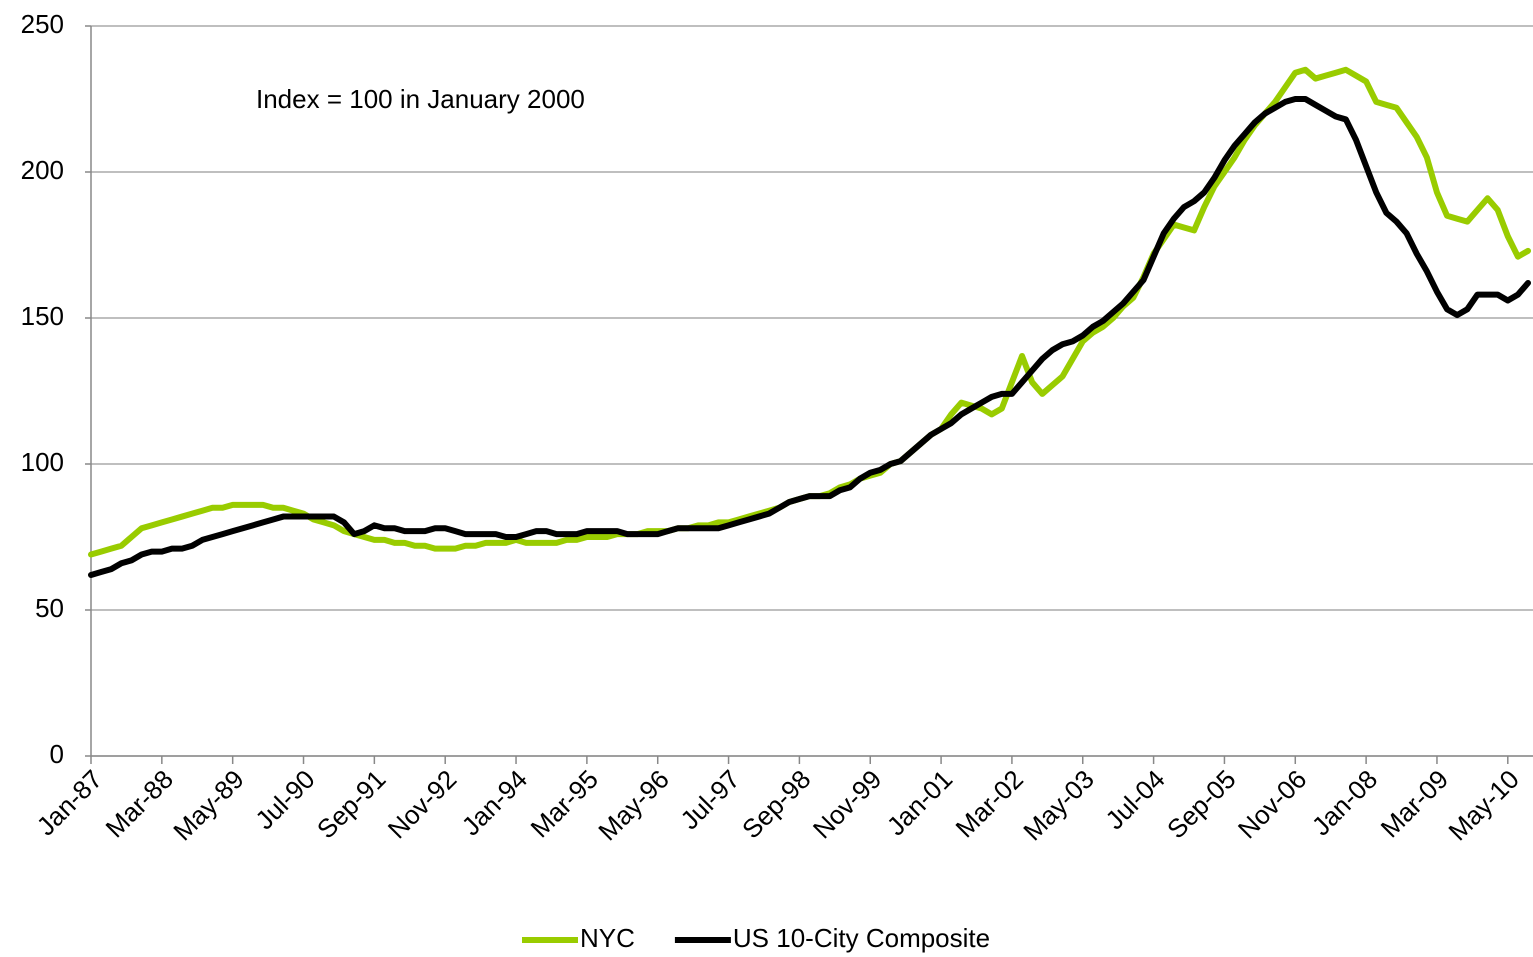 This screenshot has width=1533, height=957. Describe the element at coordinates (57, 754) in the screenshot. I see `y-tick-label: 0` at that location.